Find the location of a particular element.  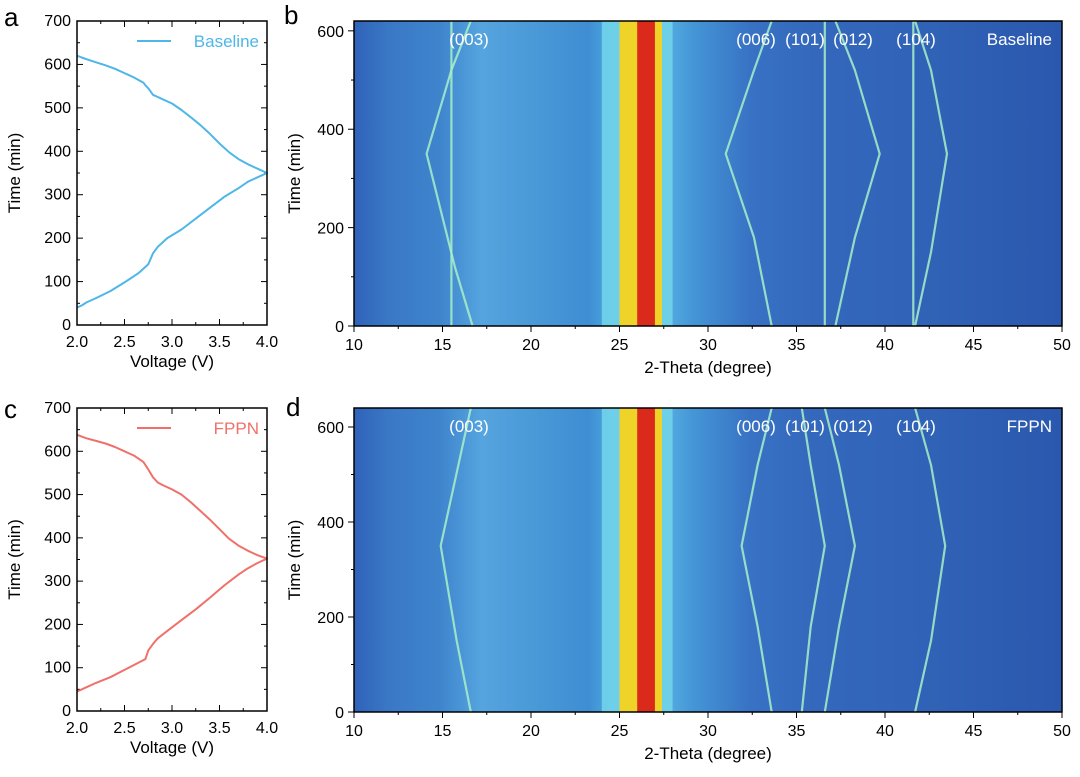

series-line-baseline is located at coordinates (172, 181).